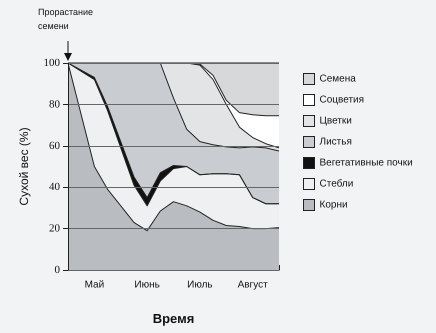 This screenshot has width=436, height=333. Describe the element at coordinates (24, 166) in the screenshot. I see `y-axis-title: Сухой вес (%)` at that location.